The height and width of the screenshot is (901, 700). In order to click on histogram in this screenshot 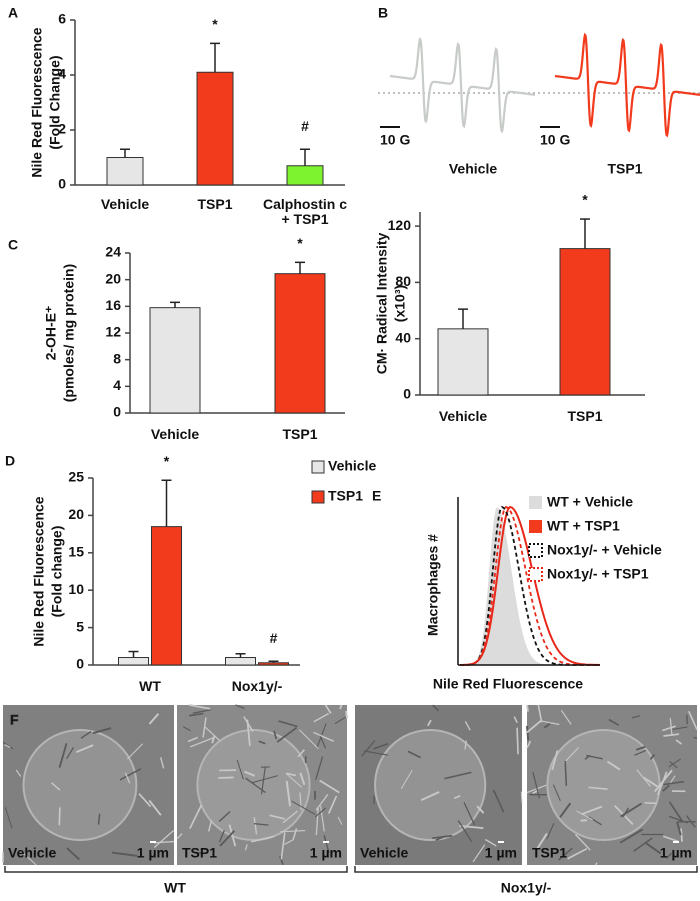, I will do `click(530, 585)`.